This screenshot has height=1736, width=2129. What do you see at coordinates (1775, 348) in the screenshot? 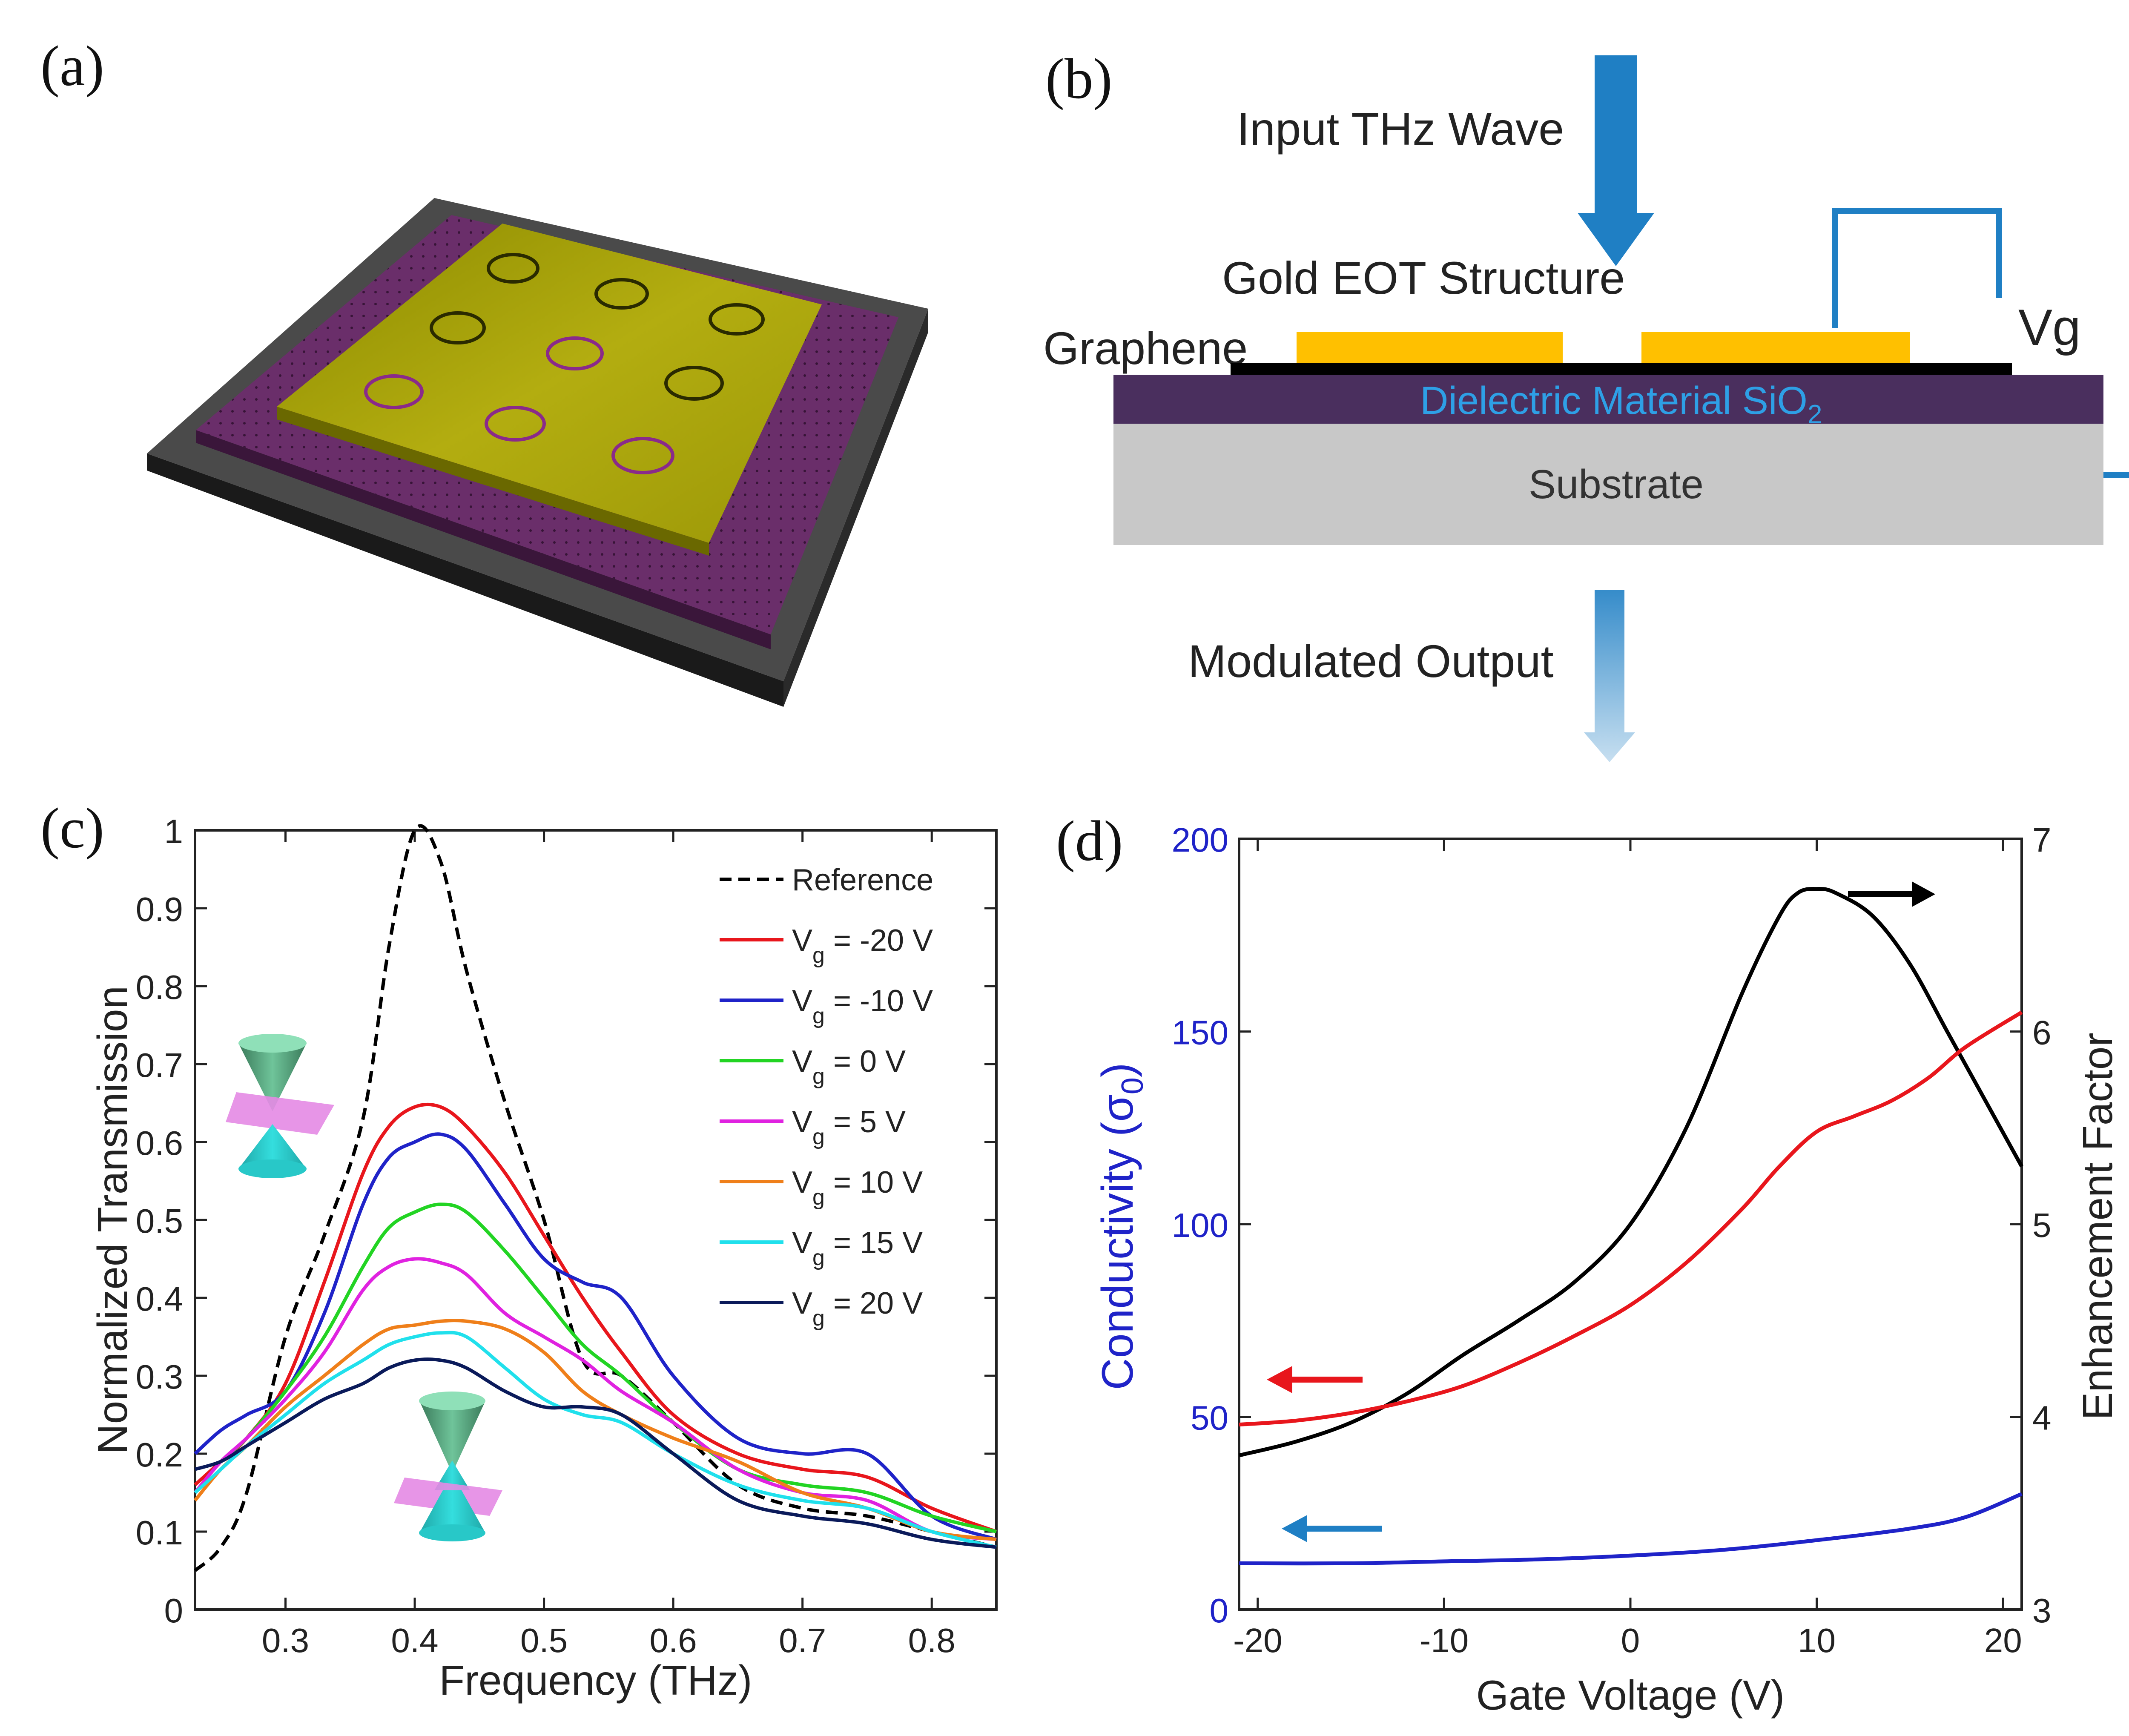
I see `gold-pad-right` at bounding box center [1775, 348].